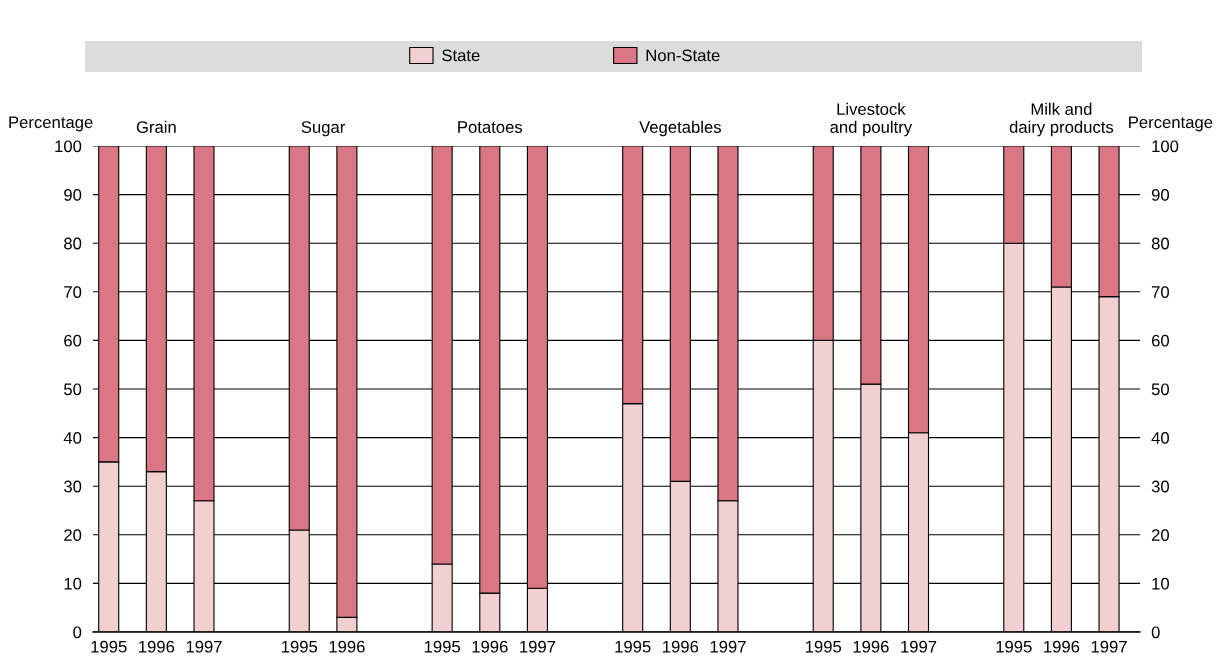 This screenshot has height=660, width=1221. What do you see at coordinates (1160, 389) in the screenshot?
I see `y2-tick-label: 50` at bounding box center [1160, 389].